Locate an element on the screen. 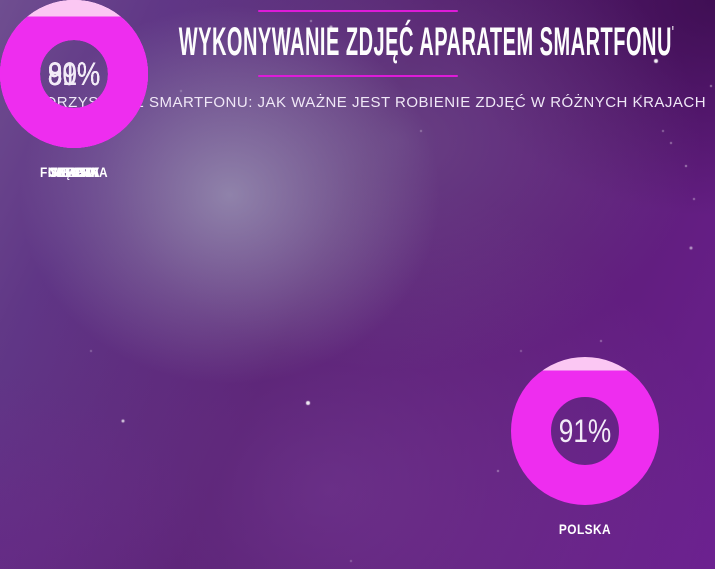  donut-card-polska: 91% POLSKA is located at coordinates (585, 447).